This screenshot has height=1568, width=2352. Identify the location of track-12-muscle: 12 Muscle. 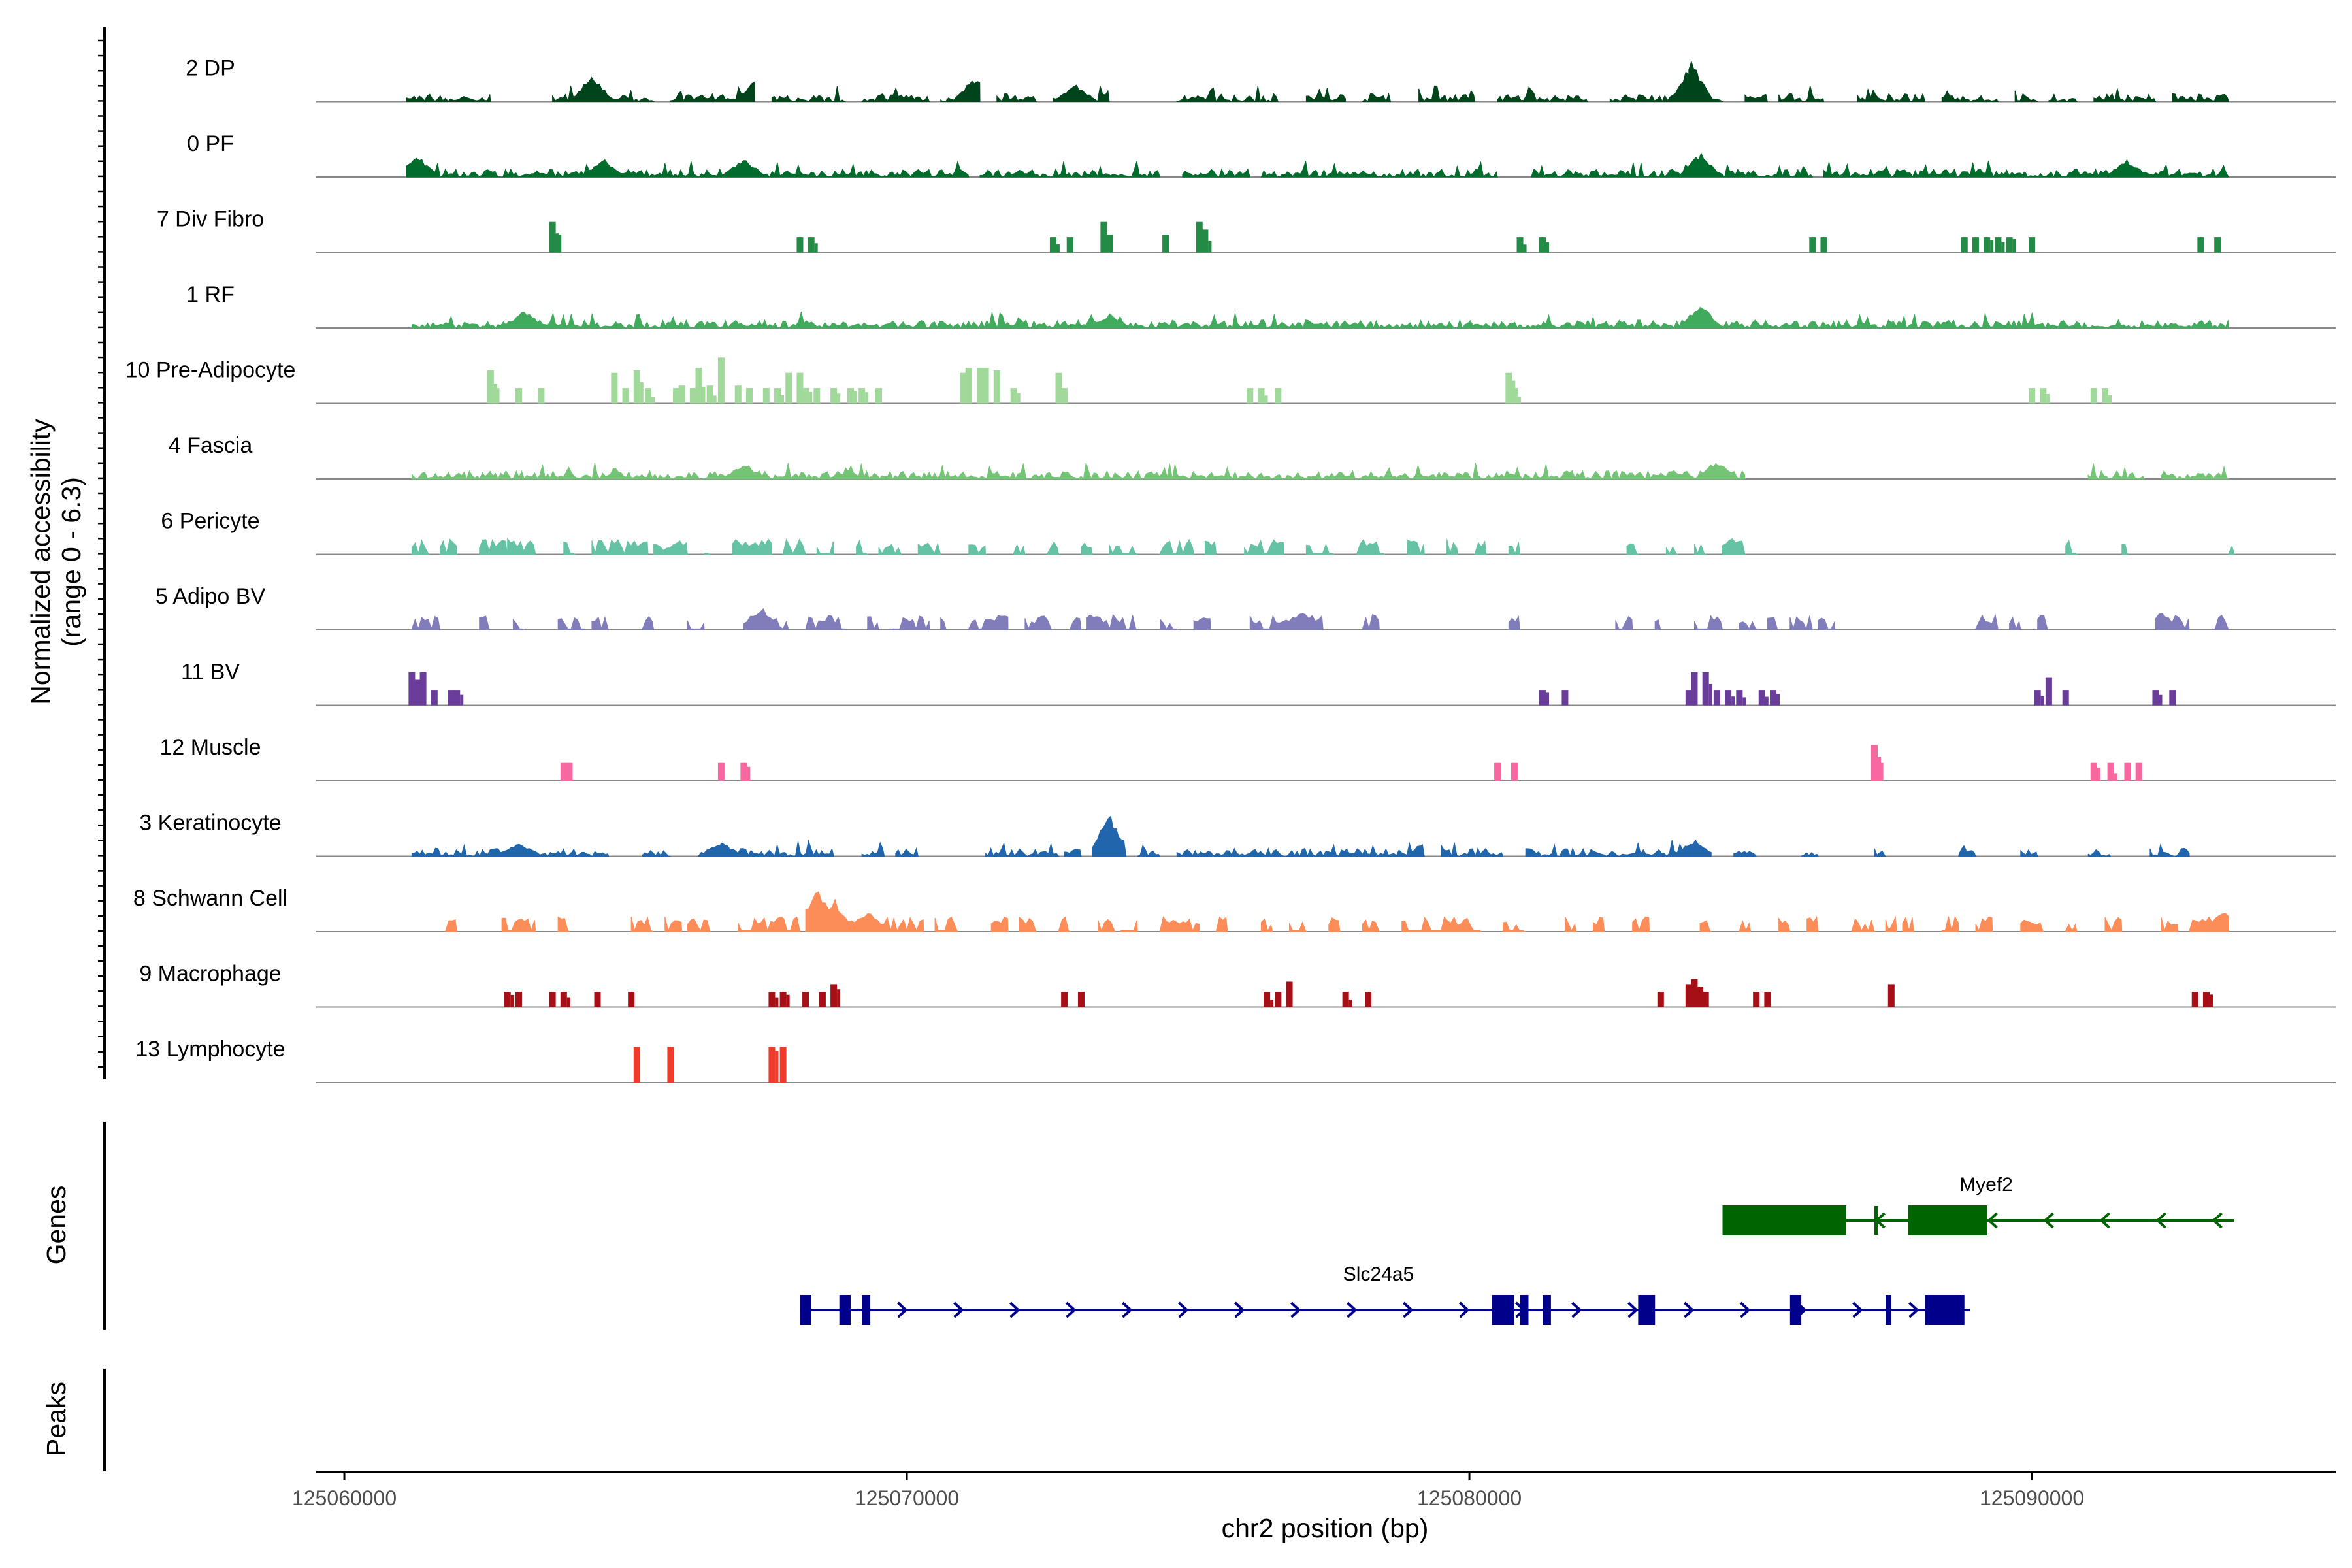
(1248, 758).